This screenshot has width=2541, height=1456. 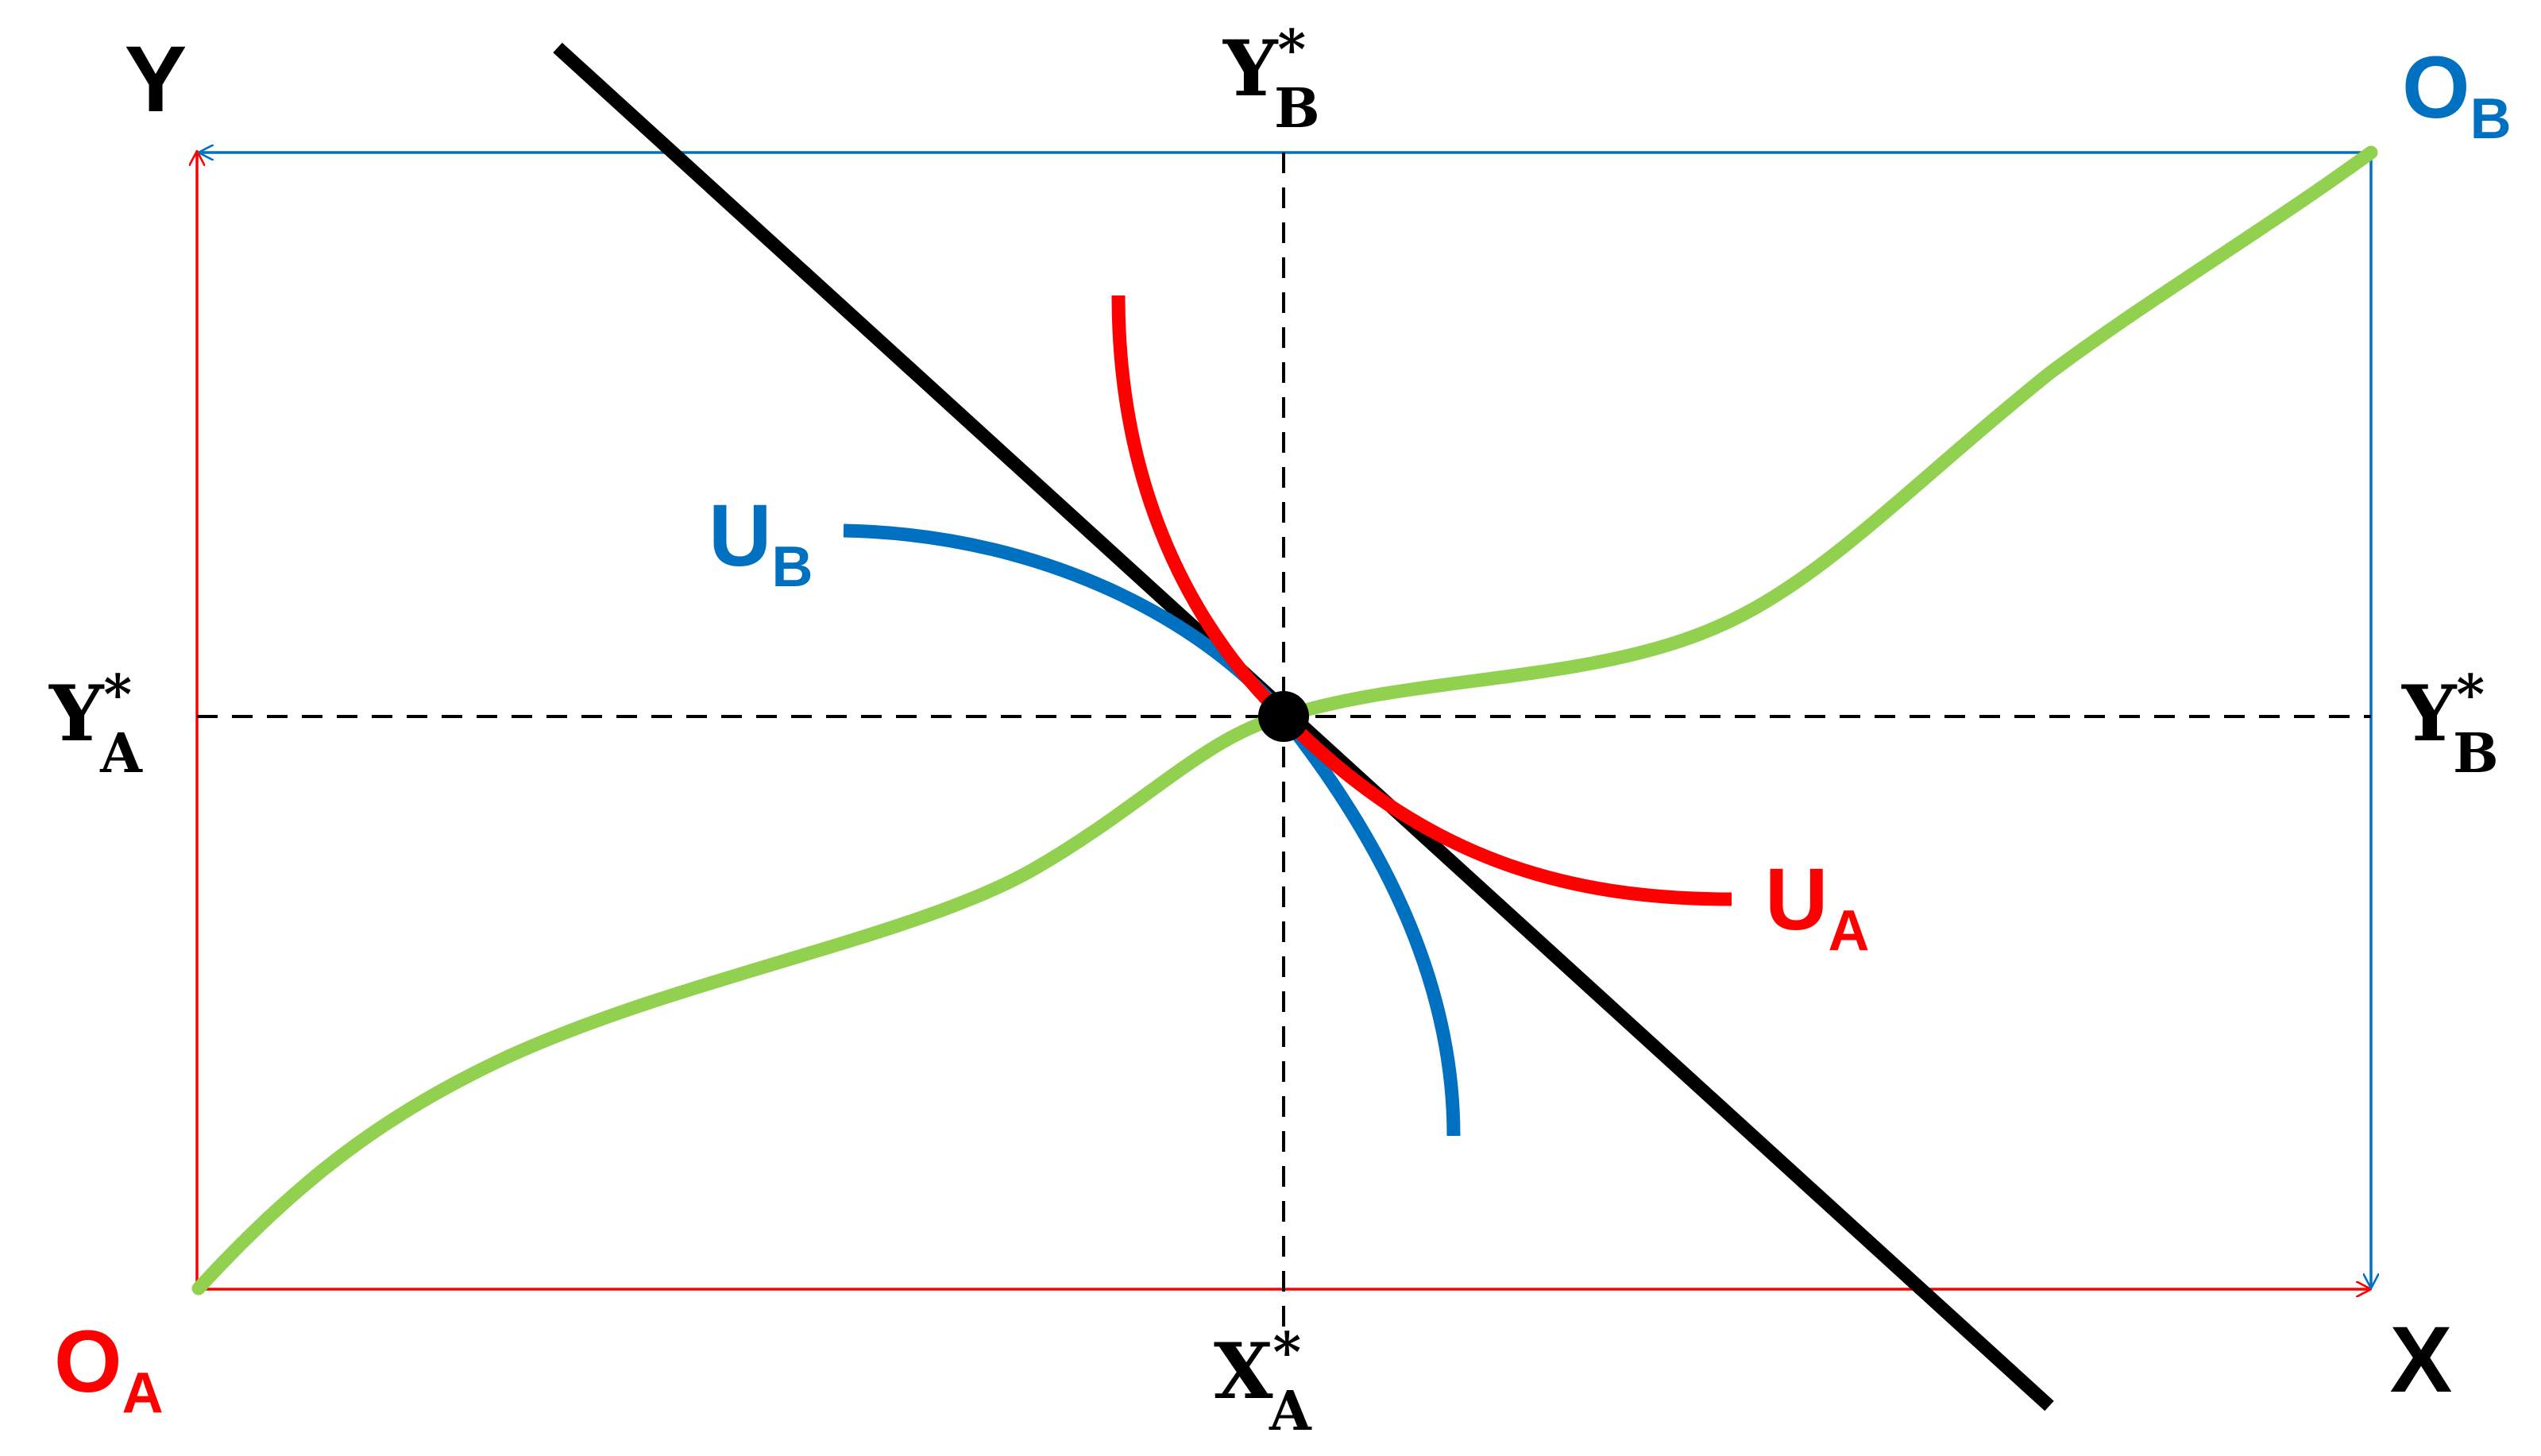 What do you see at coordinates (2457, 95) in the screenshot?
I see `origin-b-label: OB` at bounding box center [2457, 95].